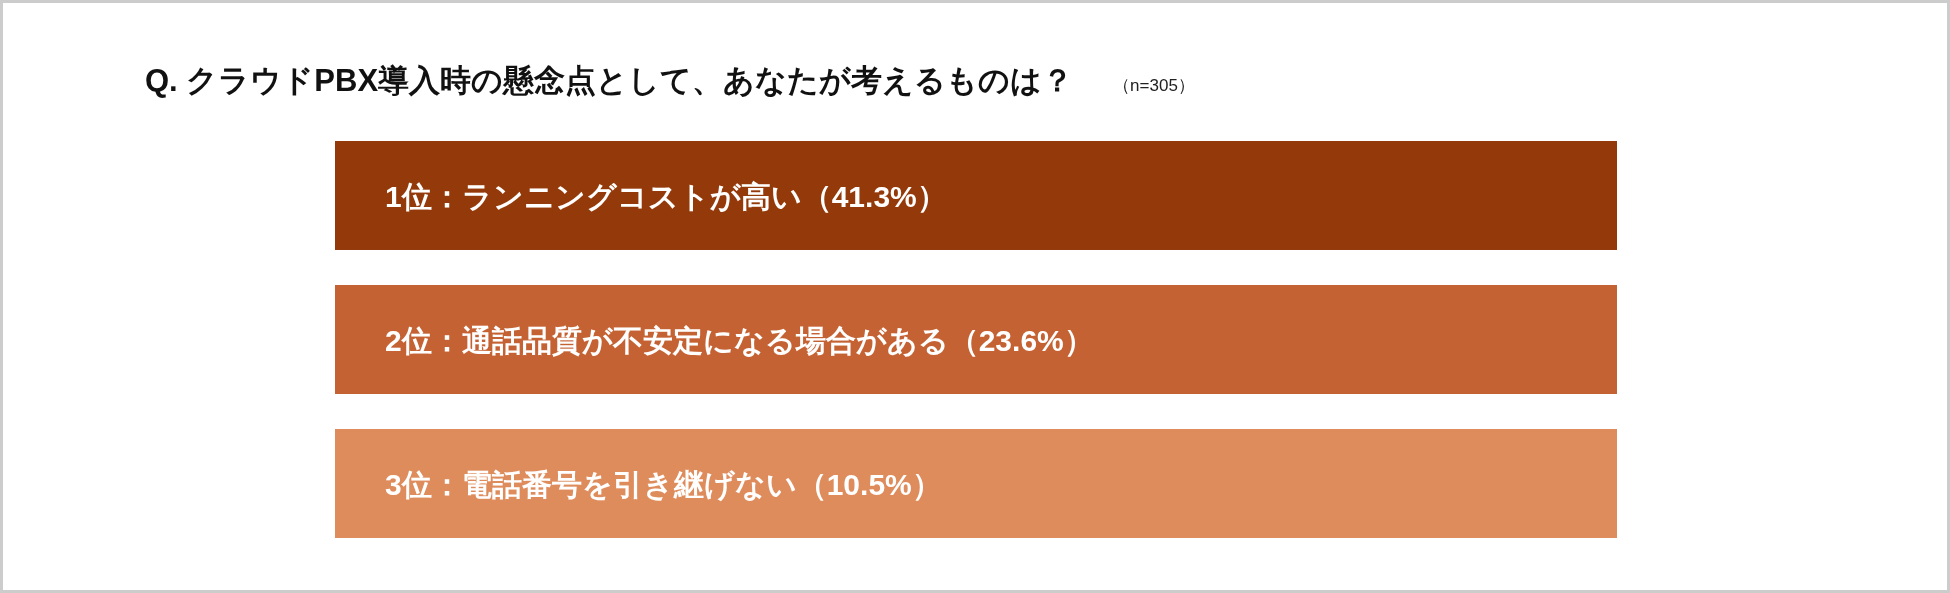  Describe the element at coordinates (1154, 85) in the screenshot. I see `subtitle: （n=305）` at that location.